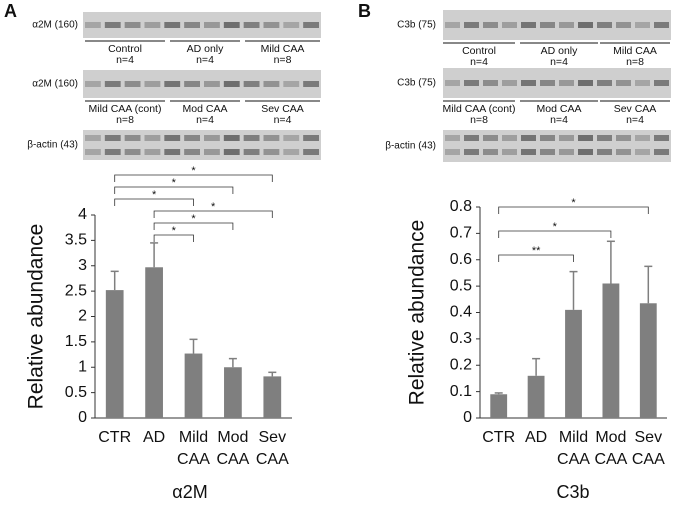 The width and height of the screenshot is (683, 506). I want to click on y-tick-label: 0.1, so click(461, 391).